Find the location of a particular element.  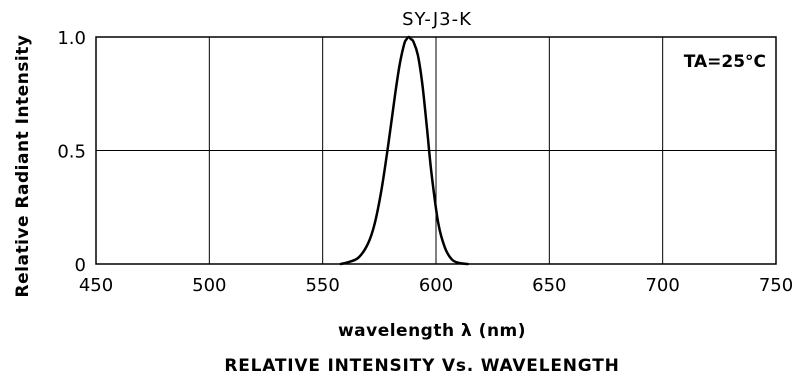

x-tick-label: 450 is located at coordinates (96, 285).